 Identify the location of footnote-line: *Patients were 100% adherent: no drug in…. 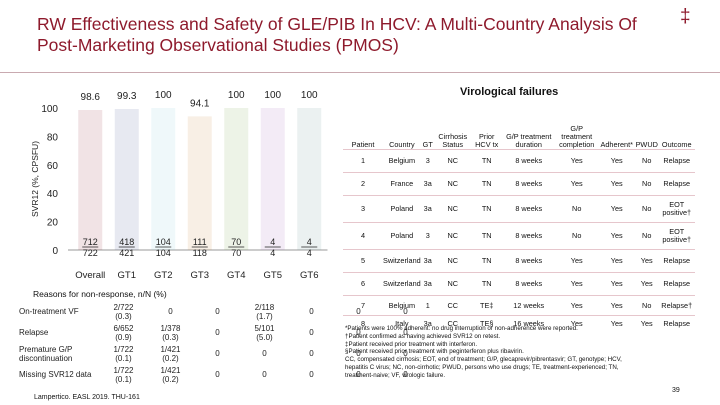
(461, 328).